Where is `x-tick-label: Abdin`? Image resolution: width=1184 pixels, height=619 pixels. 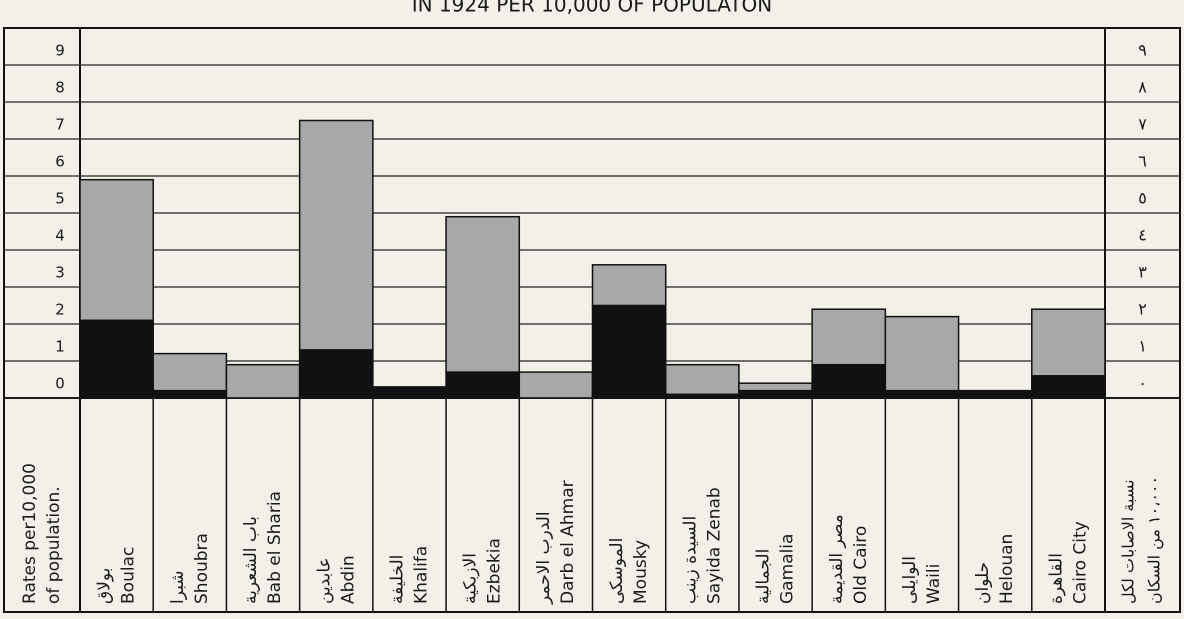 x-tick-label: Abdin is located at coordinates (348, 579).